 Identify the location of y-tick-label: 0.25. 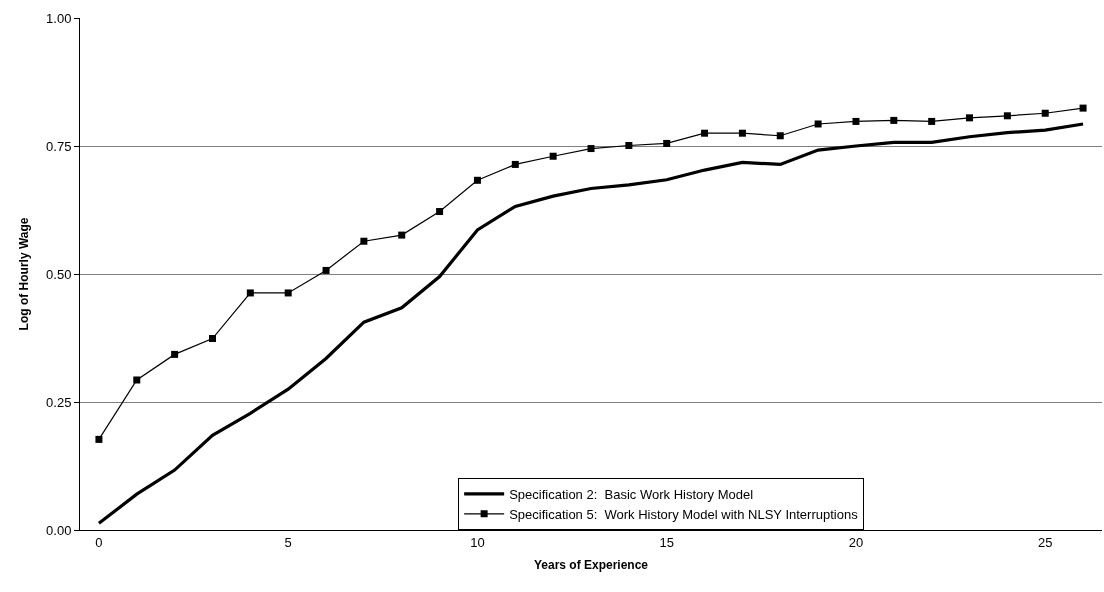
(59, 402).